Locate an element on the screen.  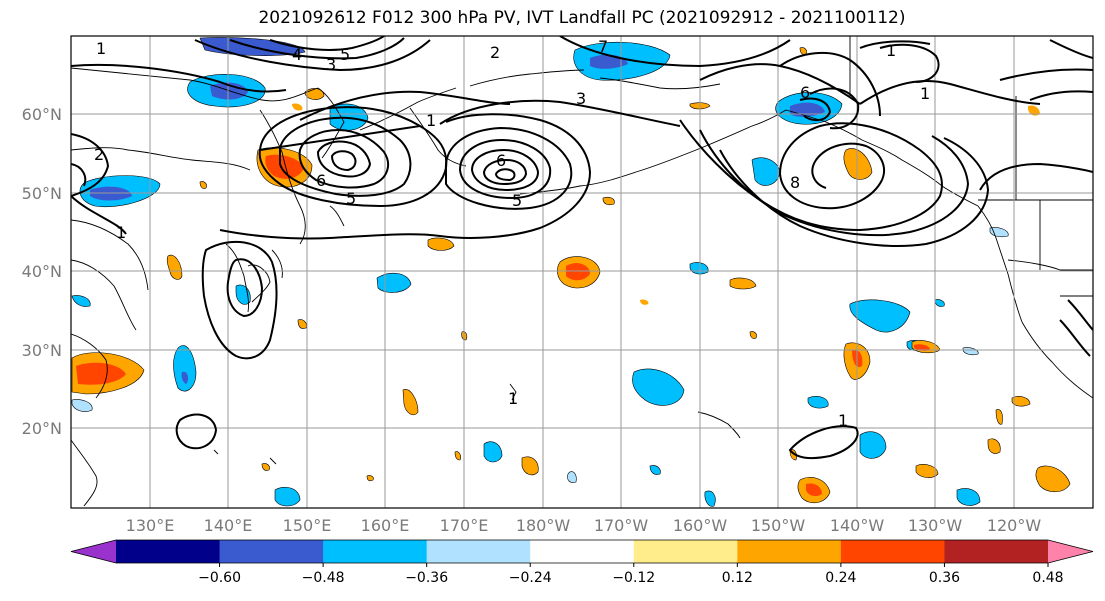
colorbar-tick-label: 0.36 is located at coordinates (944, 578).